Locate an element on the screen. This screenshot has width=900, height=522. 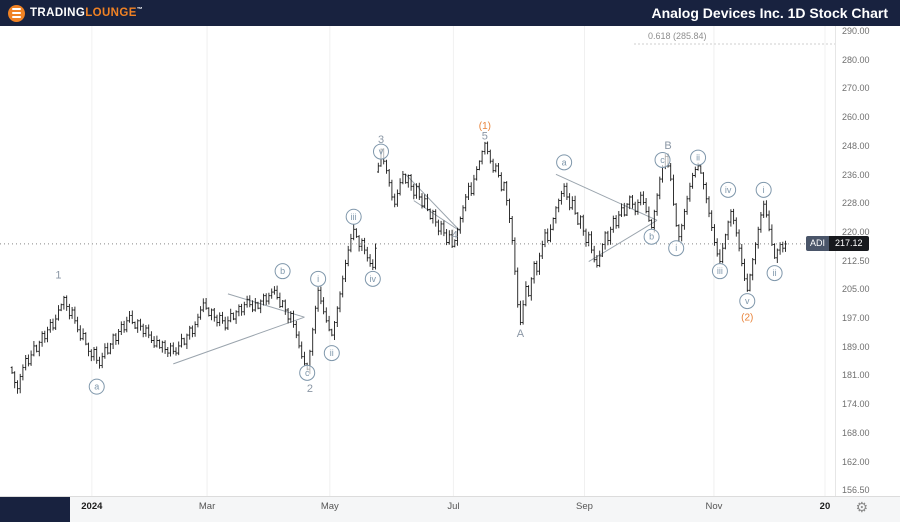
wave-label: (1) is located at coordinates (485, 126).